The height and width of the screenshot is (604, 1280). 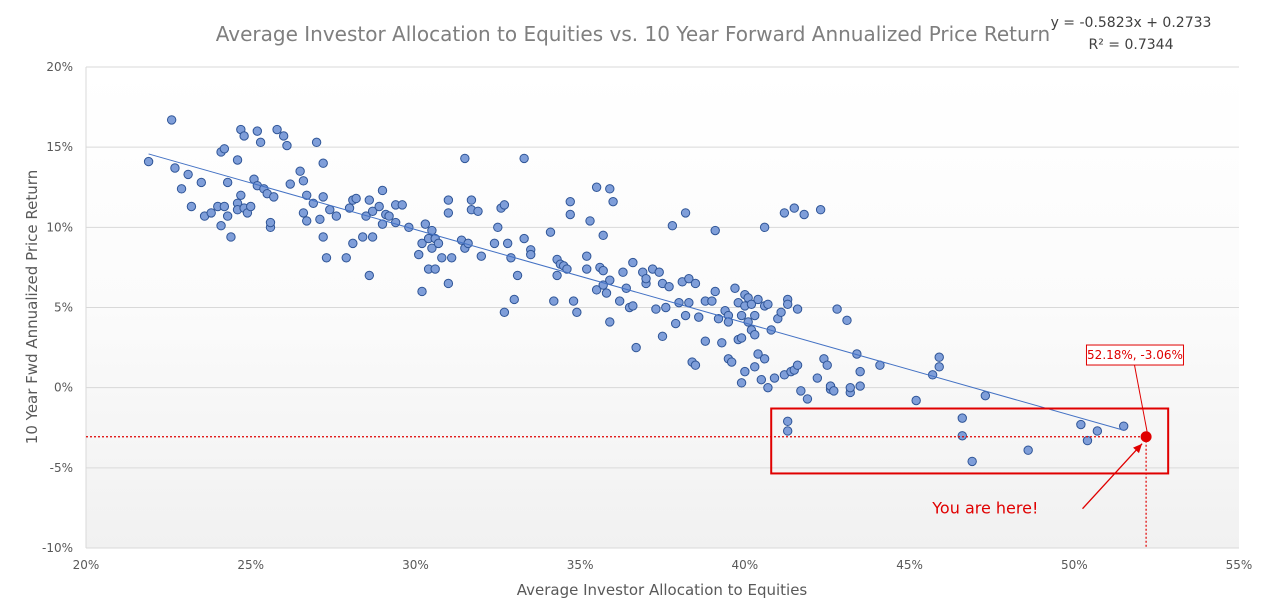 I want to click on x-tick-label: 55%, so click(x=1239, y=565).